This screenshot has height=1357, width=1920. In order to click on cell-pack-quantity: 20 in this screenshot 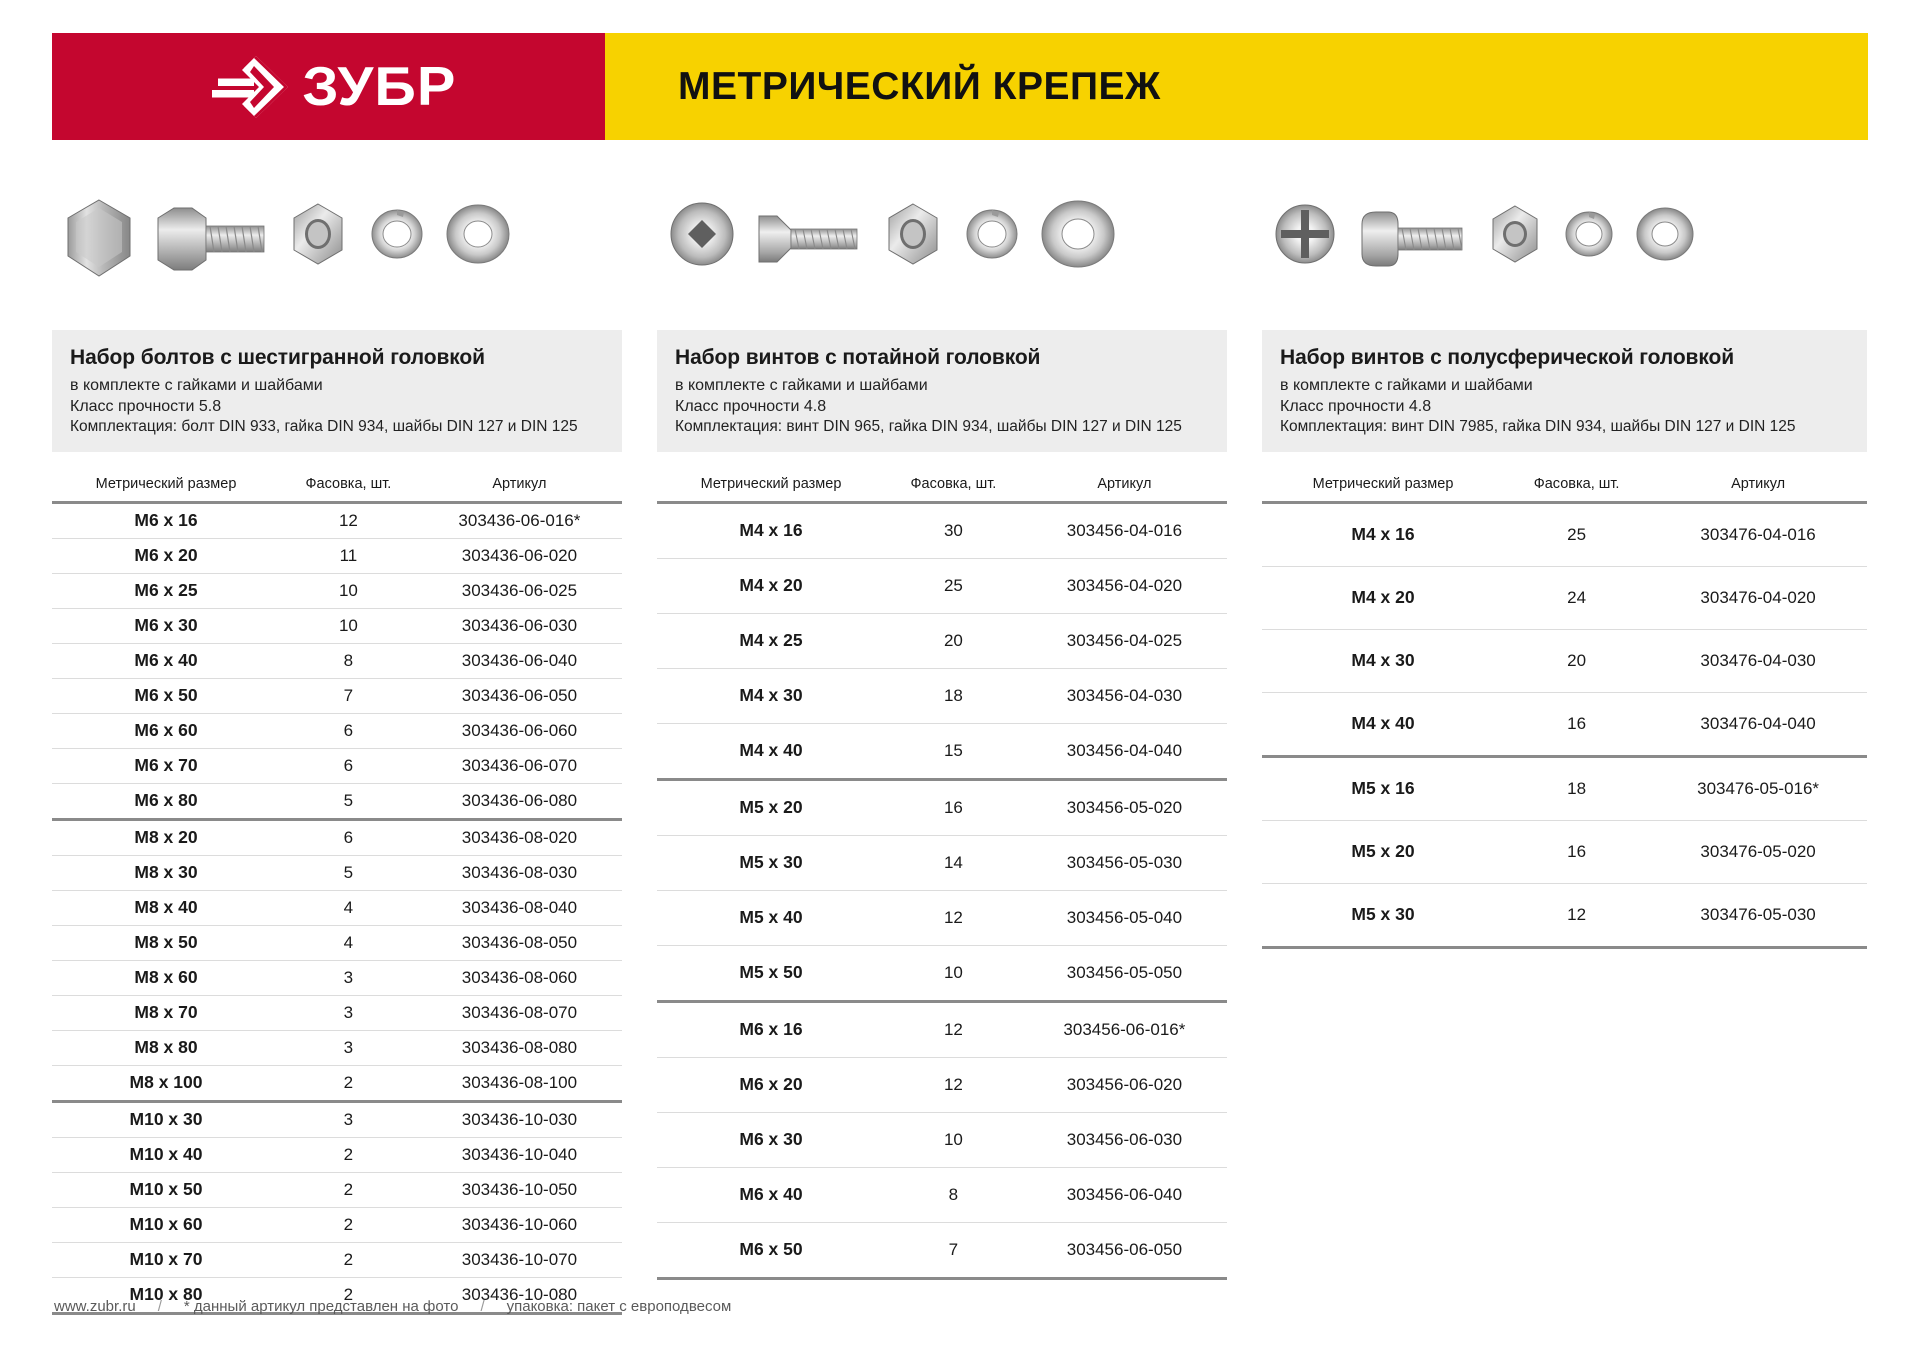, I will do `click(953, 640)`.